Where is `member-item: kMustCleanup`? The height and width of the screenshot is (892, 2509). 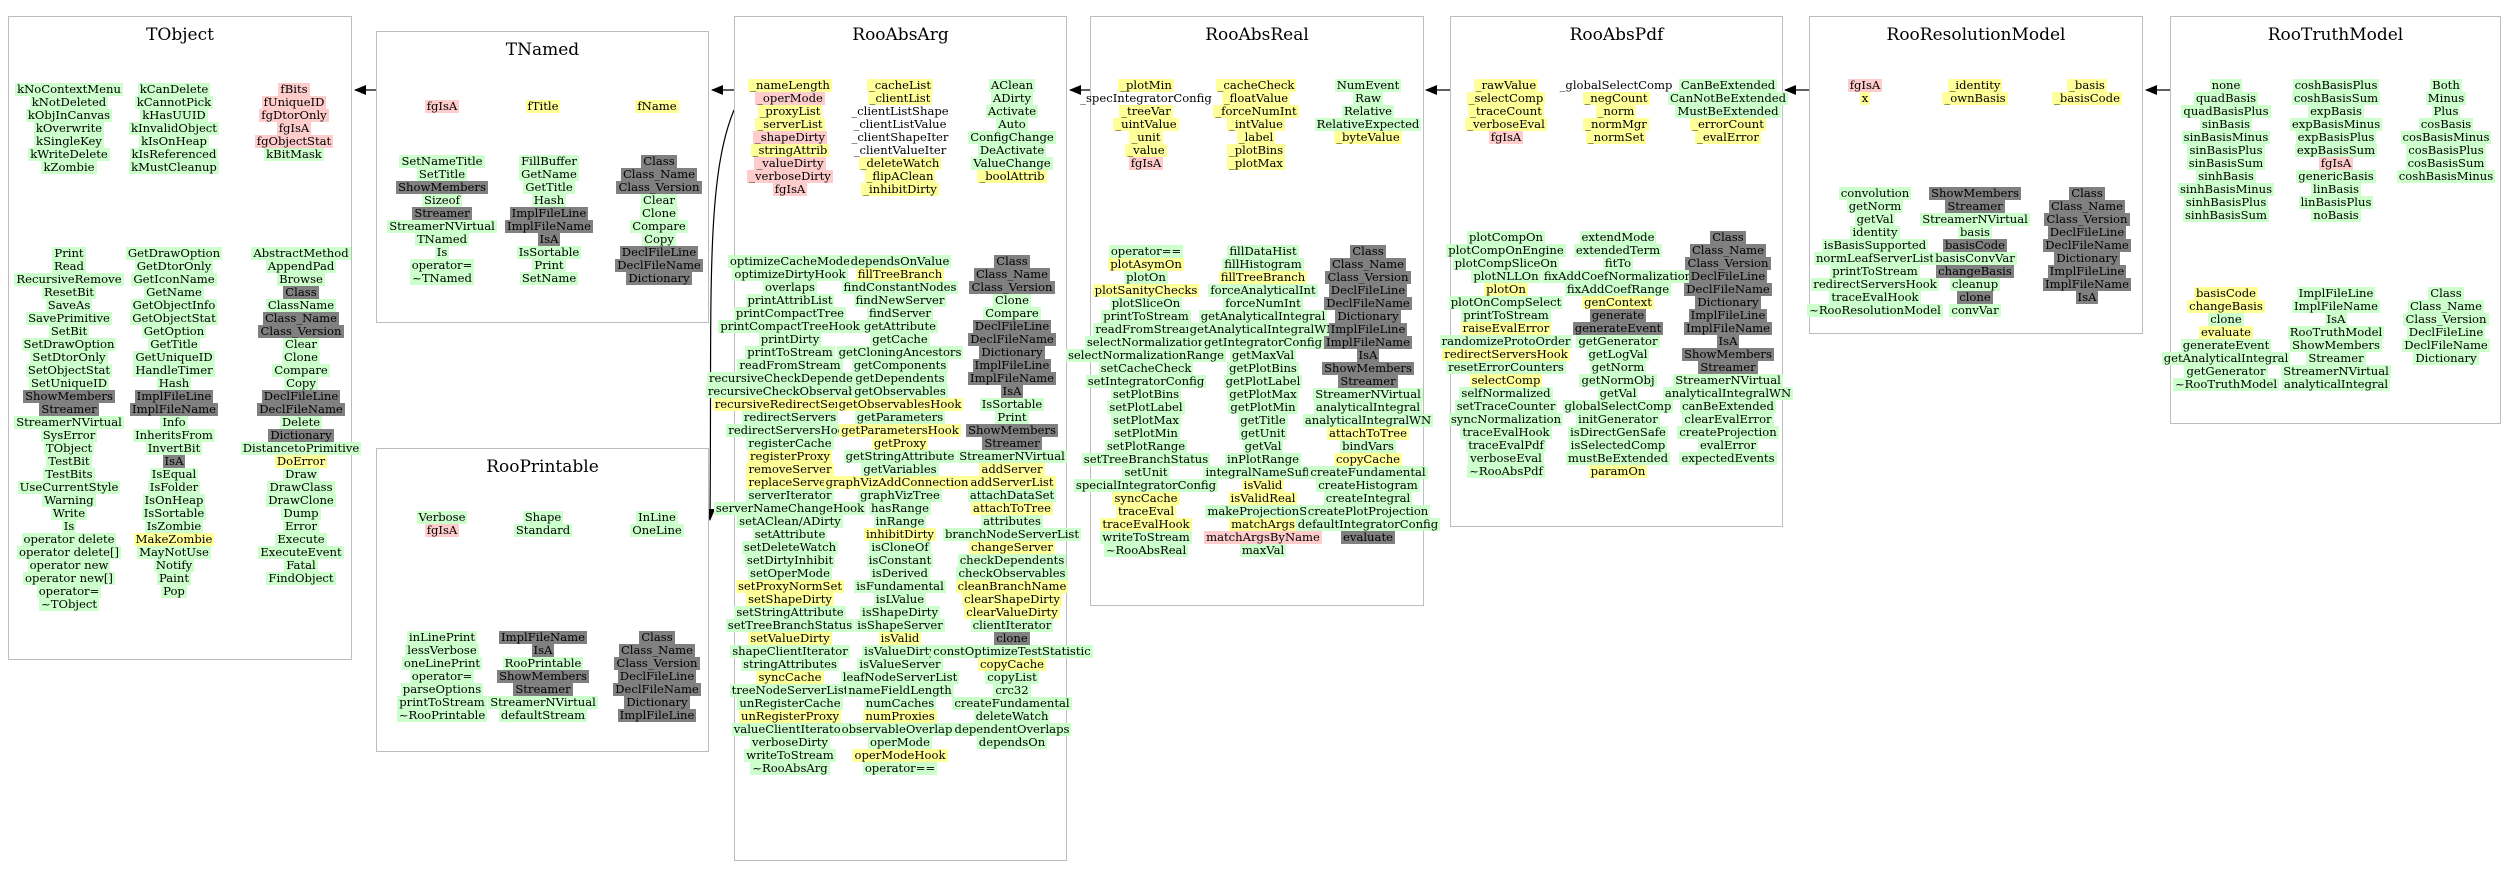
member-item: kMustCleanup is located at coordinates (174, 167).